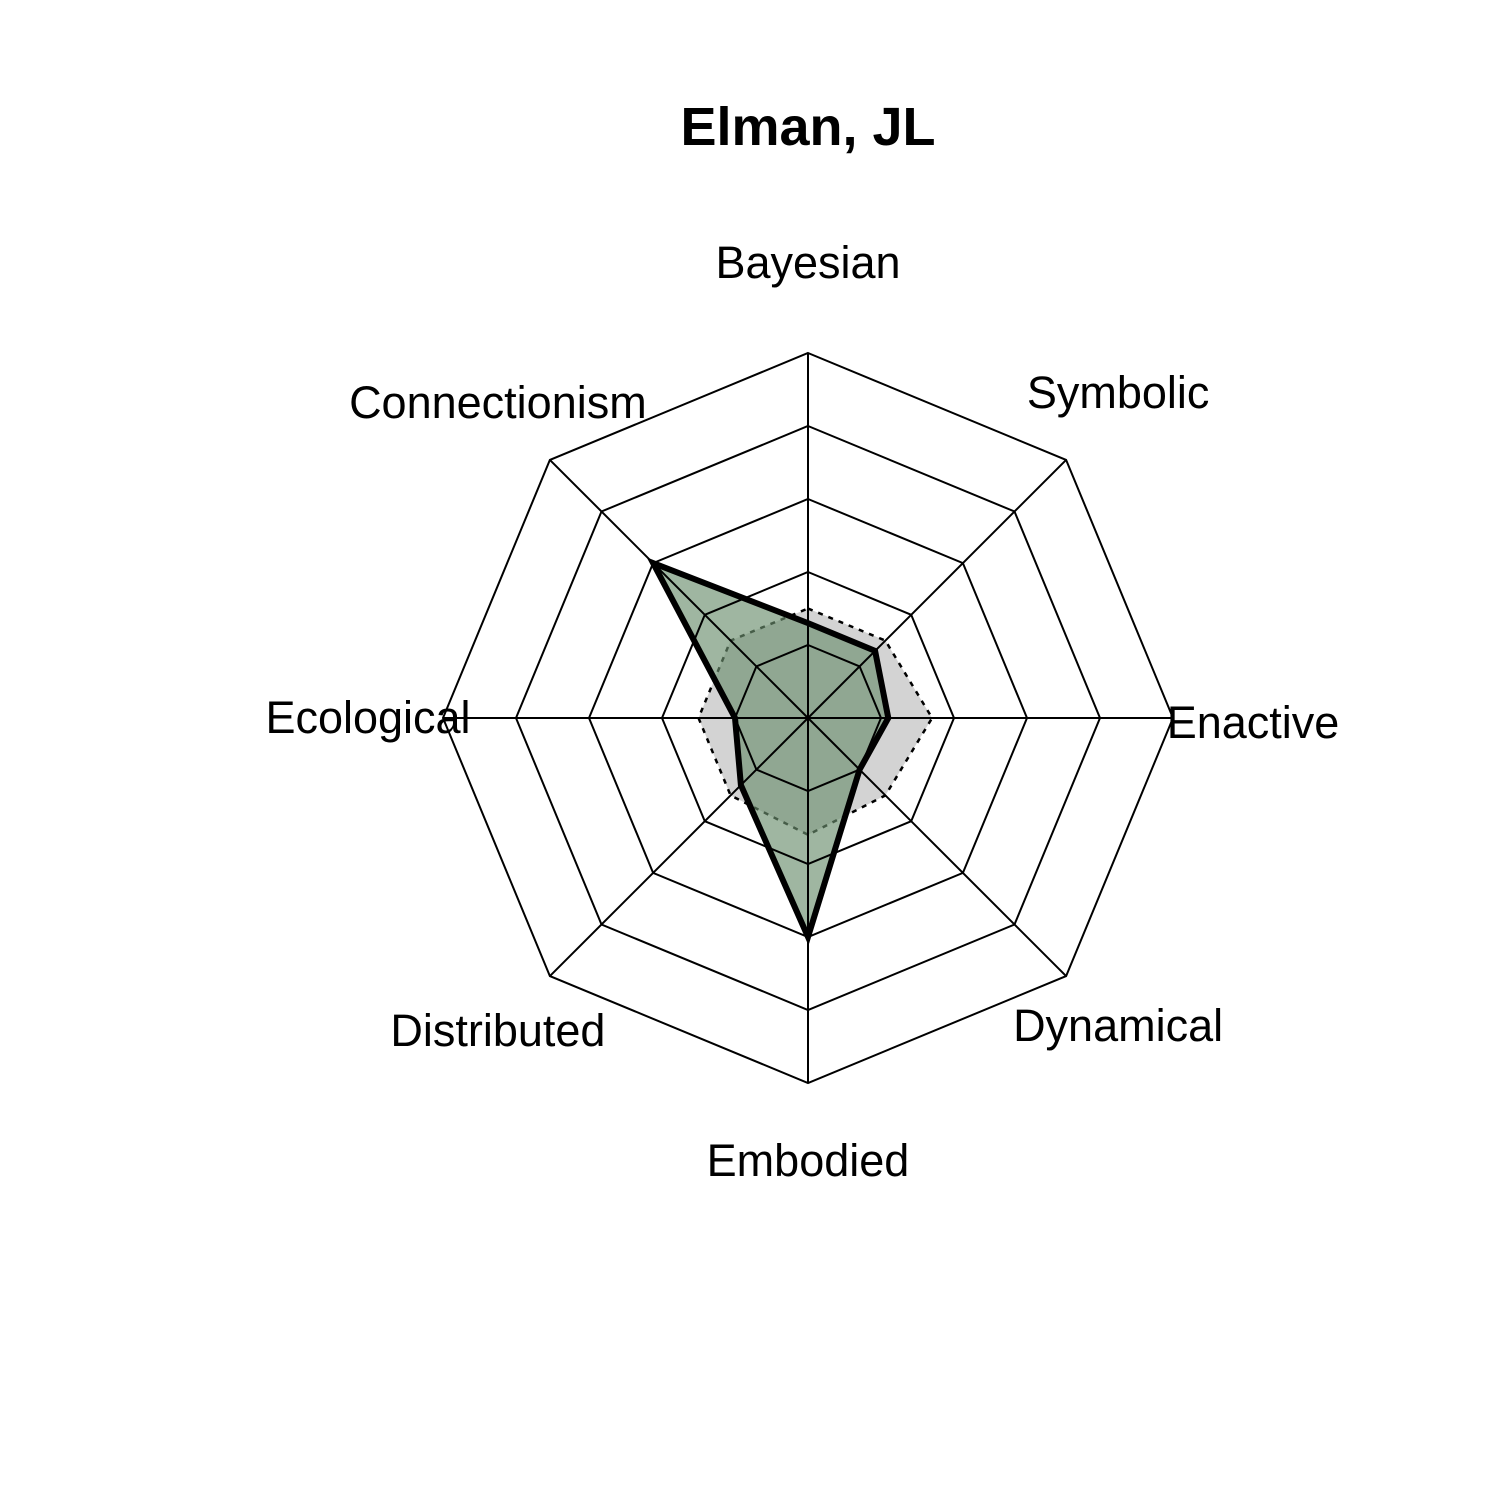 Image resolution: width=1500 pixels, height=1500 pixels. I want to click on axis-label-connectionism: Connectionism, so click(498, 402).